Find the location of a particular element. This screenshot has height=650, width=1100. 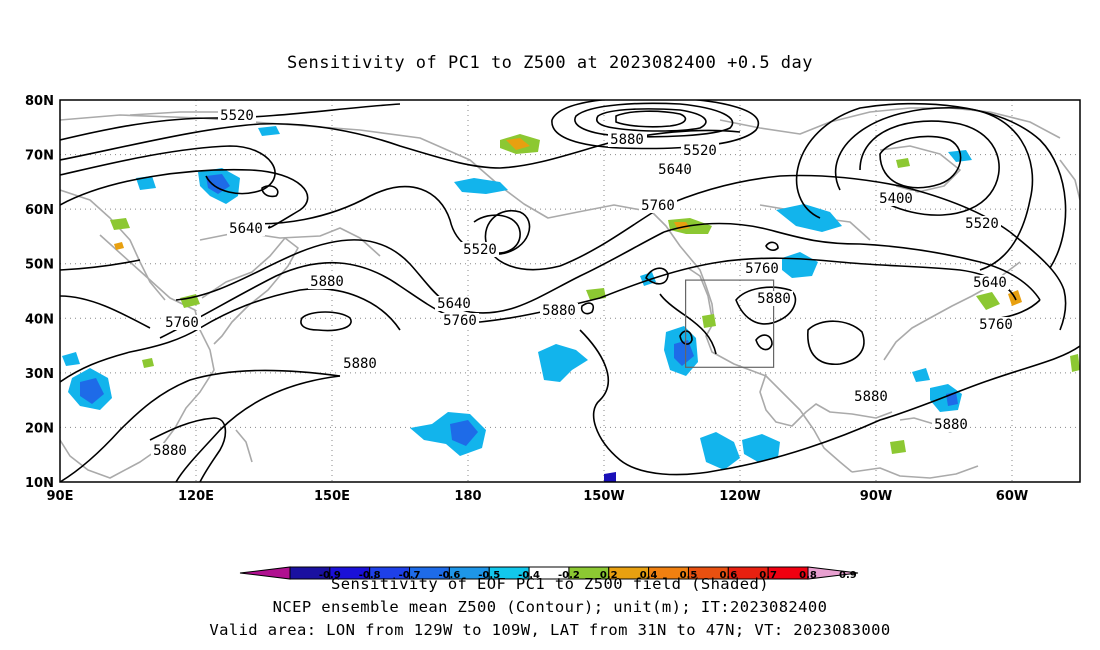

lon-tick: 90W is located at coordinates (876, 496).